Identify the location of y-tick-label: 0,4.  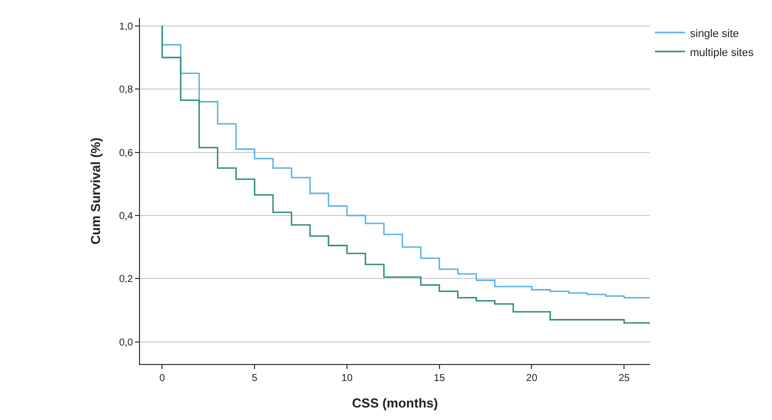
(126, 216).